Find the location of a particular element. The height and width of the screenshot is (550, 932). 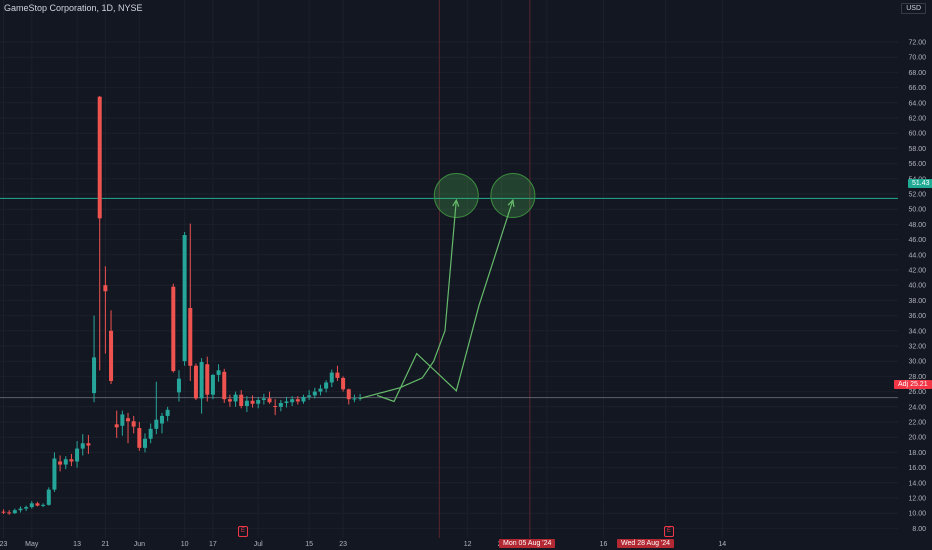

target-circles is located at coordinates (484, 196).